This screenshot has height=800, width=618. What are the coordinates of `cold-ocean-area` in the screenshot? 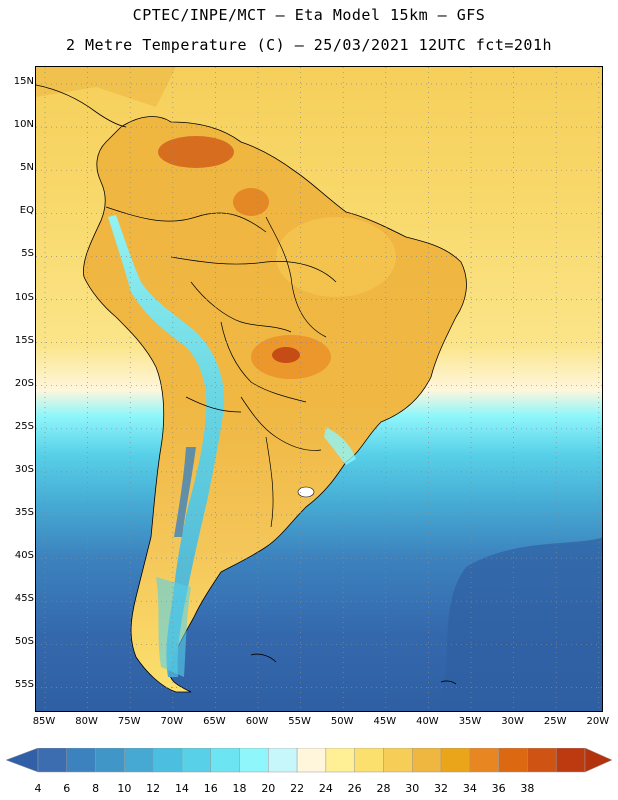 It's located at (519, 624).